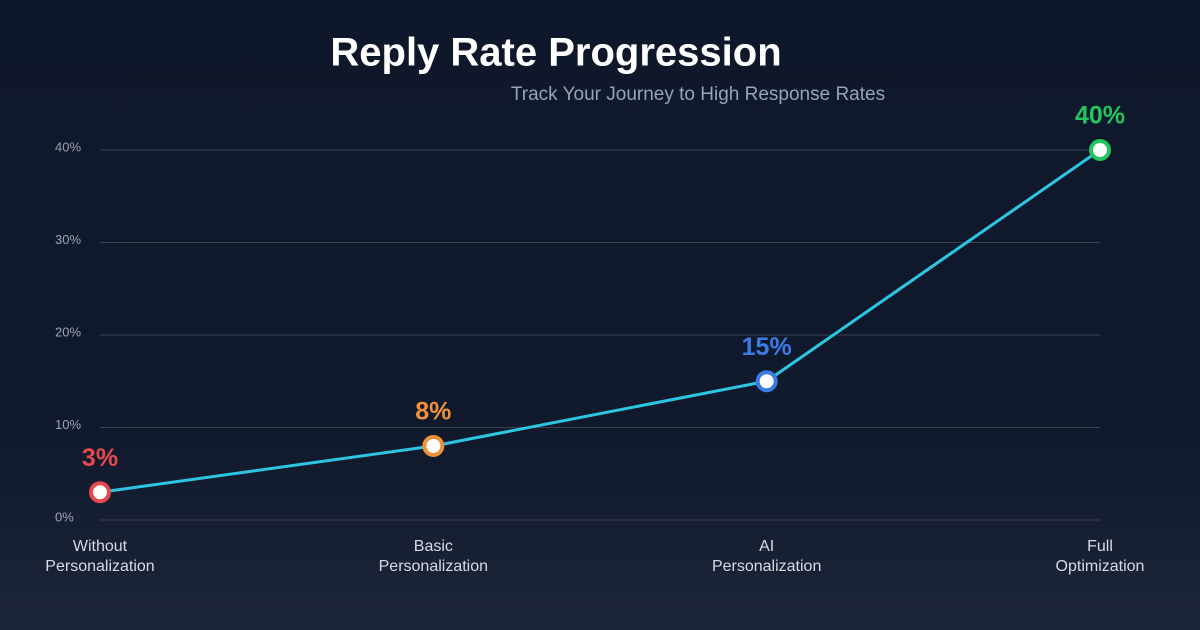  Describe the element at coordinates (100, 546) in the screenshot. I see `x-tick-label: Without` at that location.